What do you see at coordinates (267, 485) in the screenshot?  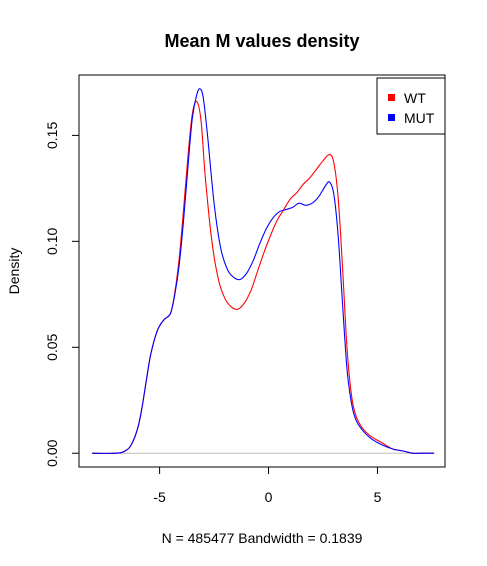 I see `x-axis: -5 0 5` at bounding box center [267, 485].